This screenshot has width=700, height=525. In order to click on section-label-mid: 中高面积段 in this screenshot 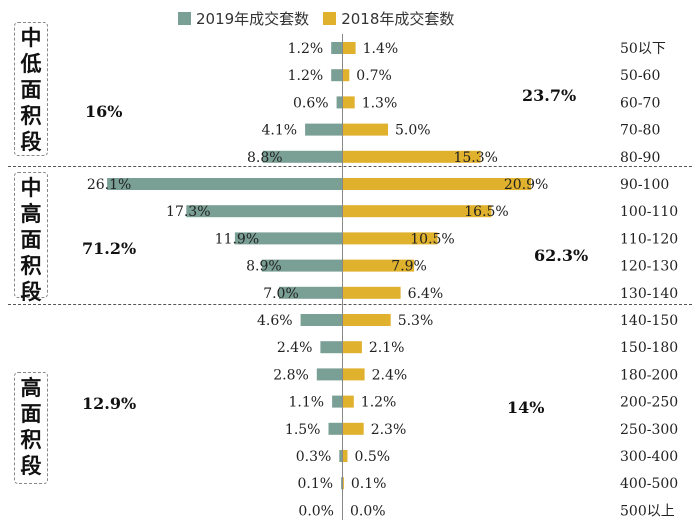, I will do `click(31, 238)`.